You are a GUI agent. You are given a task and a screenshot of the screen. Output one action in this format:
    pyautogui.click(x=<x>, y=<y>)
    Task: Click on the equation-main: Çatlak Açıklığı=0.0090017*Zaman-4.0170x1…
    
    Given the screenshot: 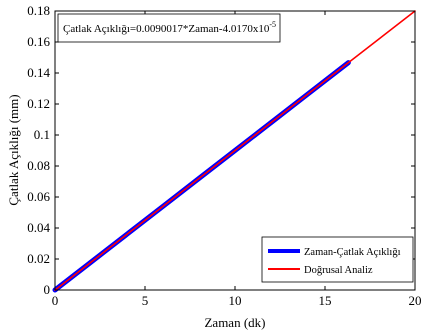 What is the action you would take?
    pyautogui.click(x=166, y=29)
    